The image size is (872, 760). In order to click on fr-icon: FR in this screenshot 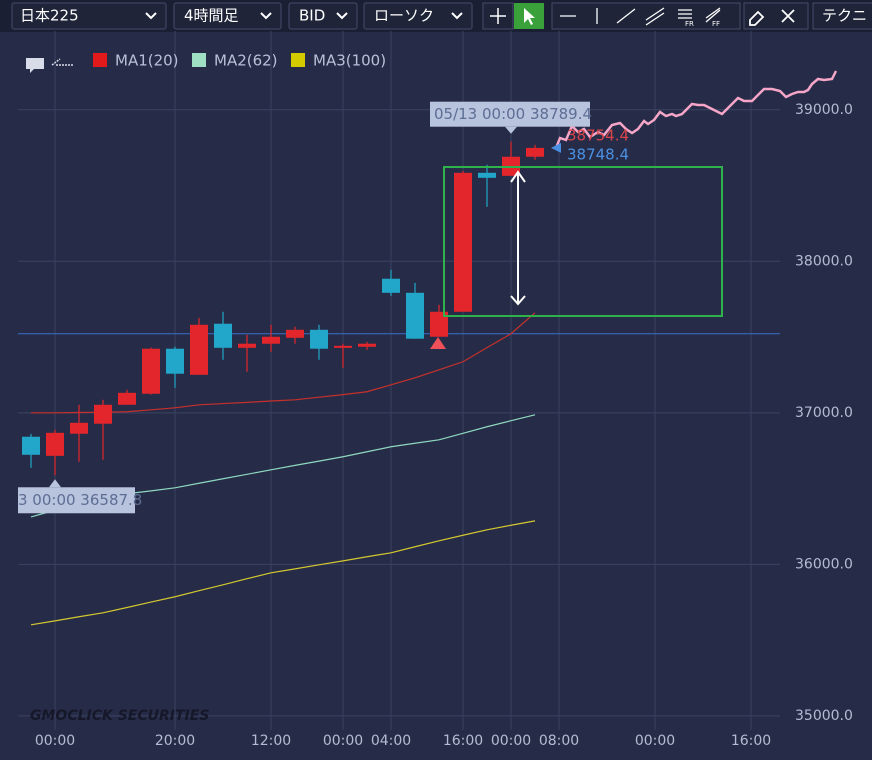, I will do `click(689, 24)`.